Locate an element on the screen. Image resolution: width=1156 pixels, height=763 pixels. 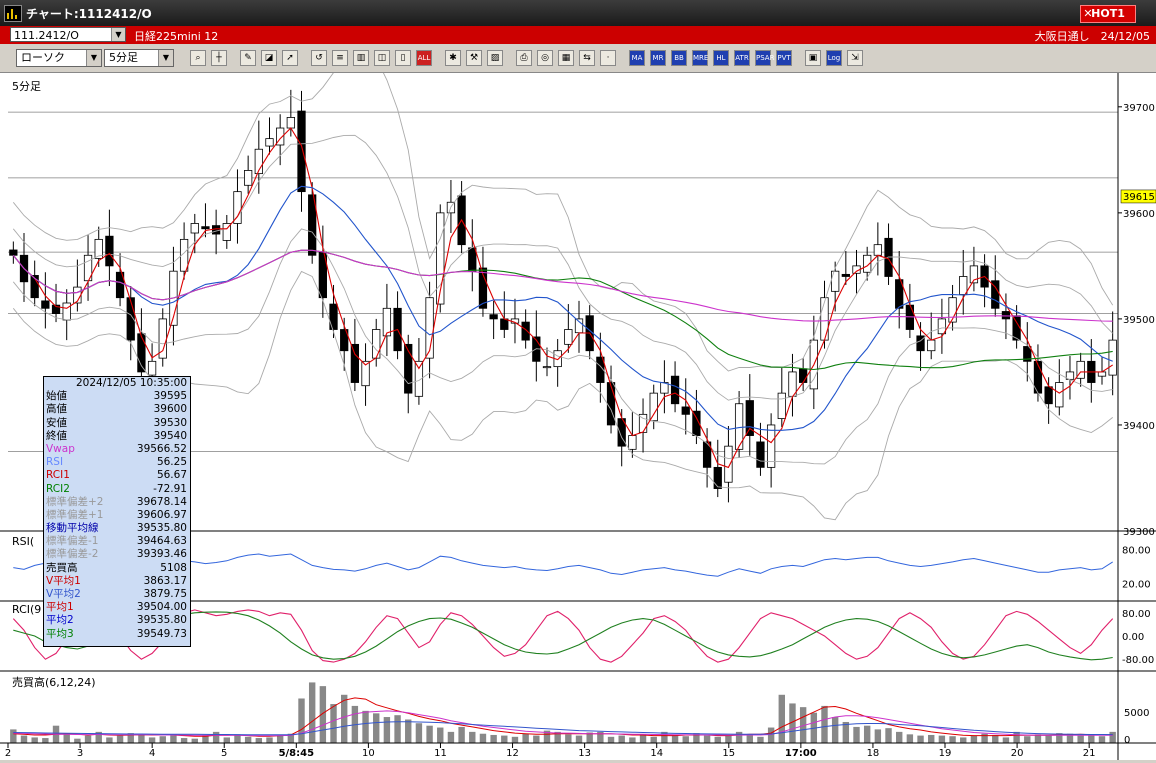
eraser-icon: ◪ is located at coordinates (269, 58).